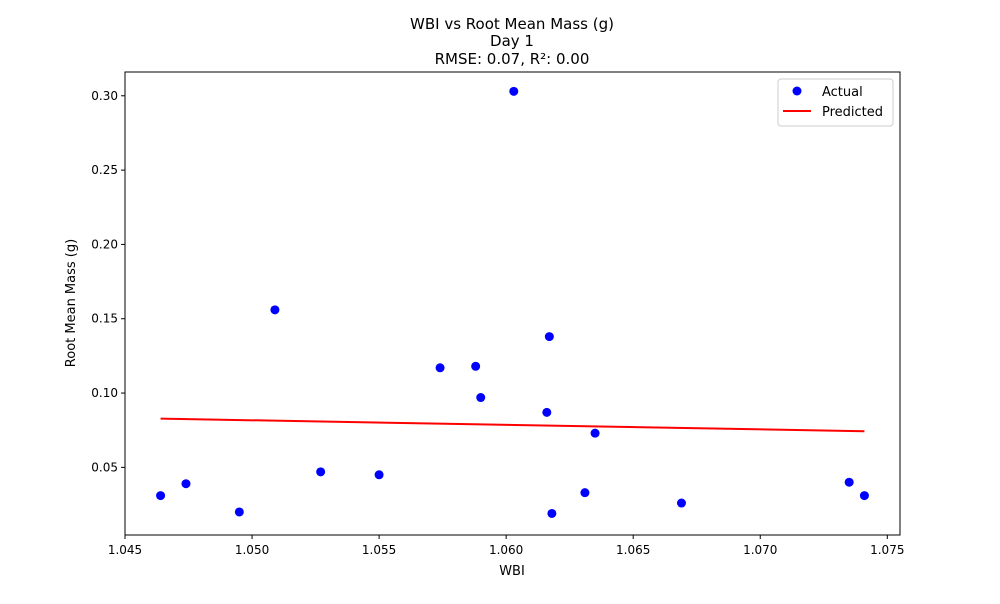 The image size is (1000, 604). Describe the element at coordinates (760, 550) in the screenshot. I see `x-tick-label: 1.070` at that location.